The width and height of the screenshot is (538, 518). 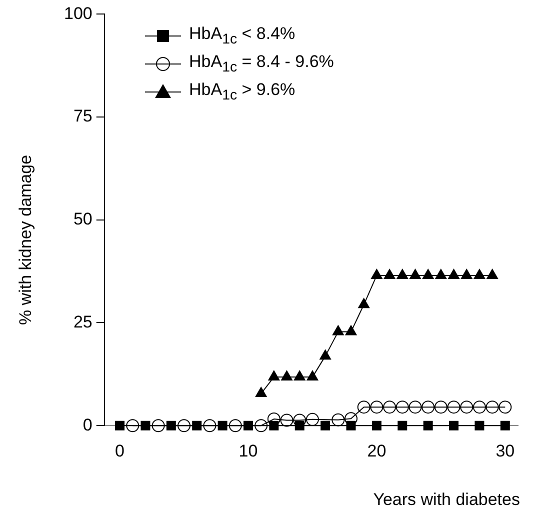 I want to click on y-tick-label: 100, so click(x=78, y=13).